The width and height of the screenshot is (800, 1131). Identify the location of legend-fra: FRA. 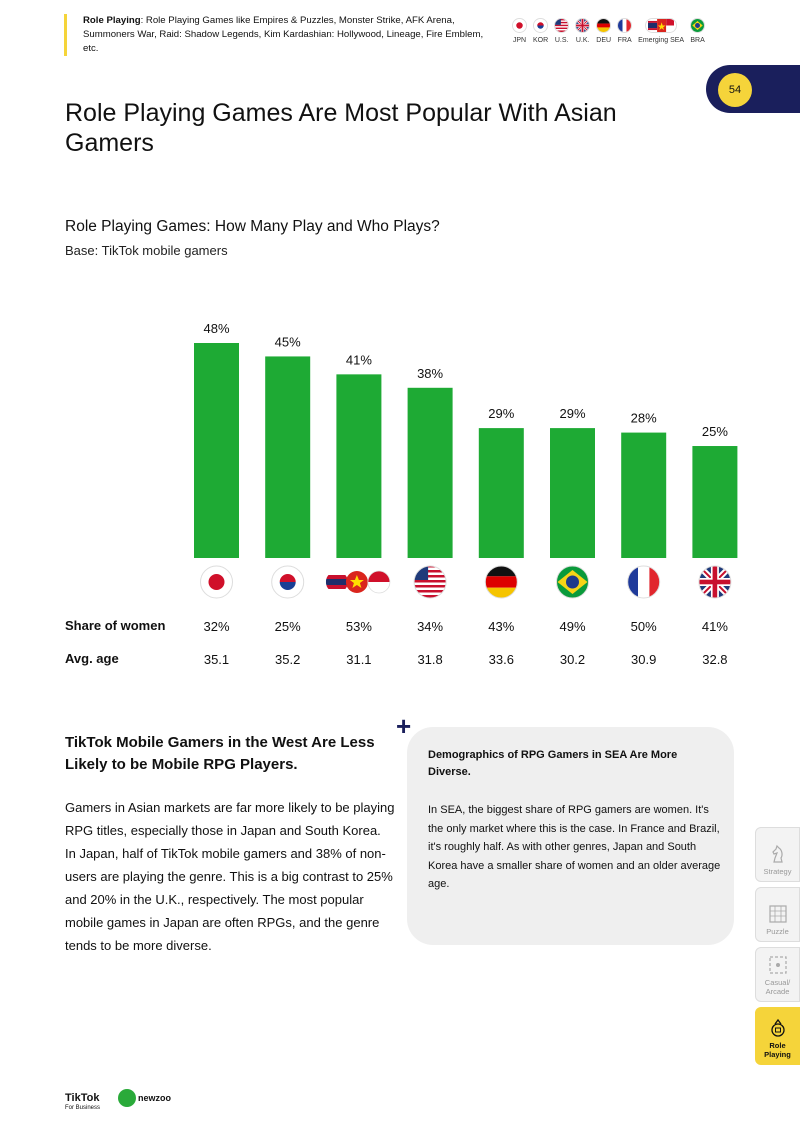
(625, 31).